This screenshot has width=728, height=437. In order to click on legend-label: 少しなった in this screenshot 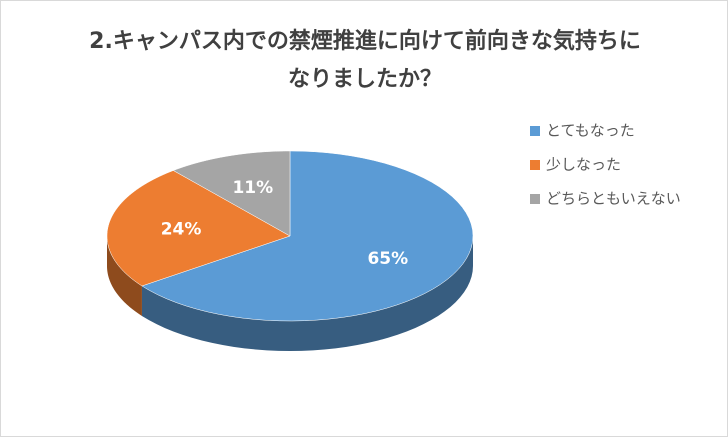, I will do `click(583, 165)`.